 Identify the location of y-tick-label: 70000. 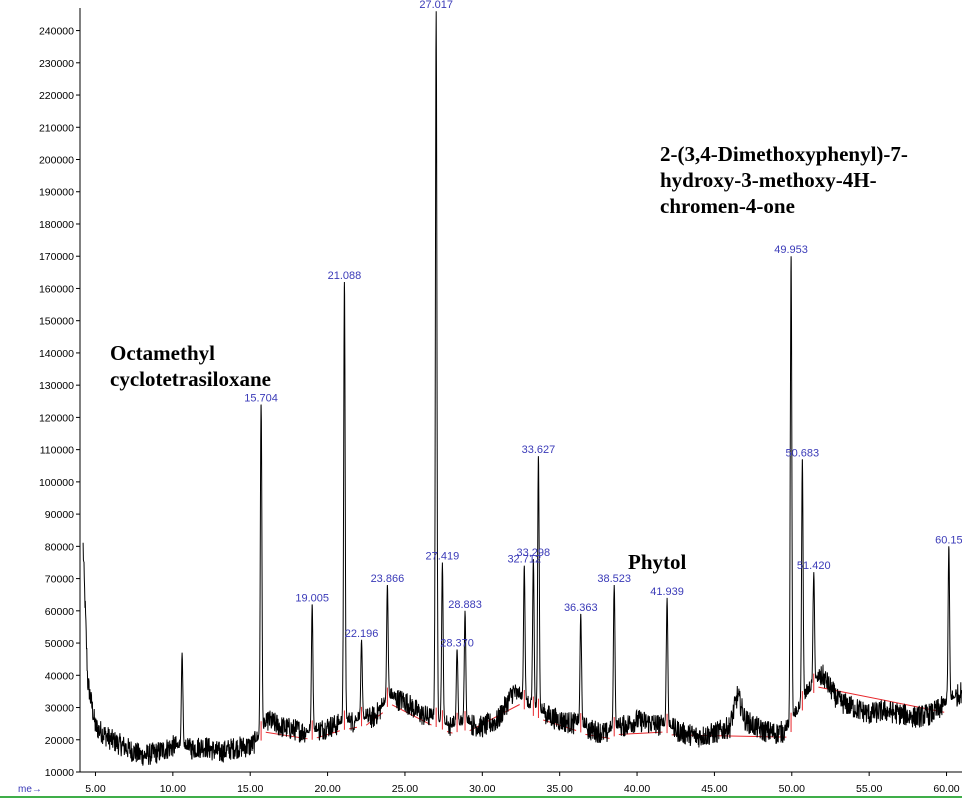
(59, 580).